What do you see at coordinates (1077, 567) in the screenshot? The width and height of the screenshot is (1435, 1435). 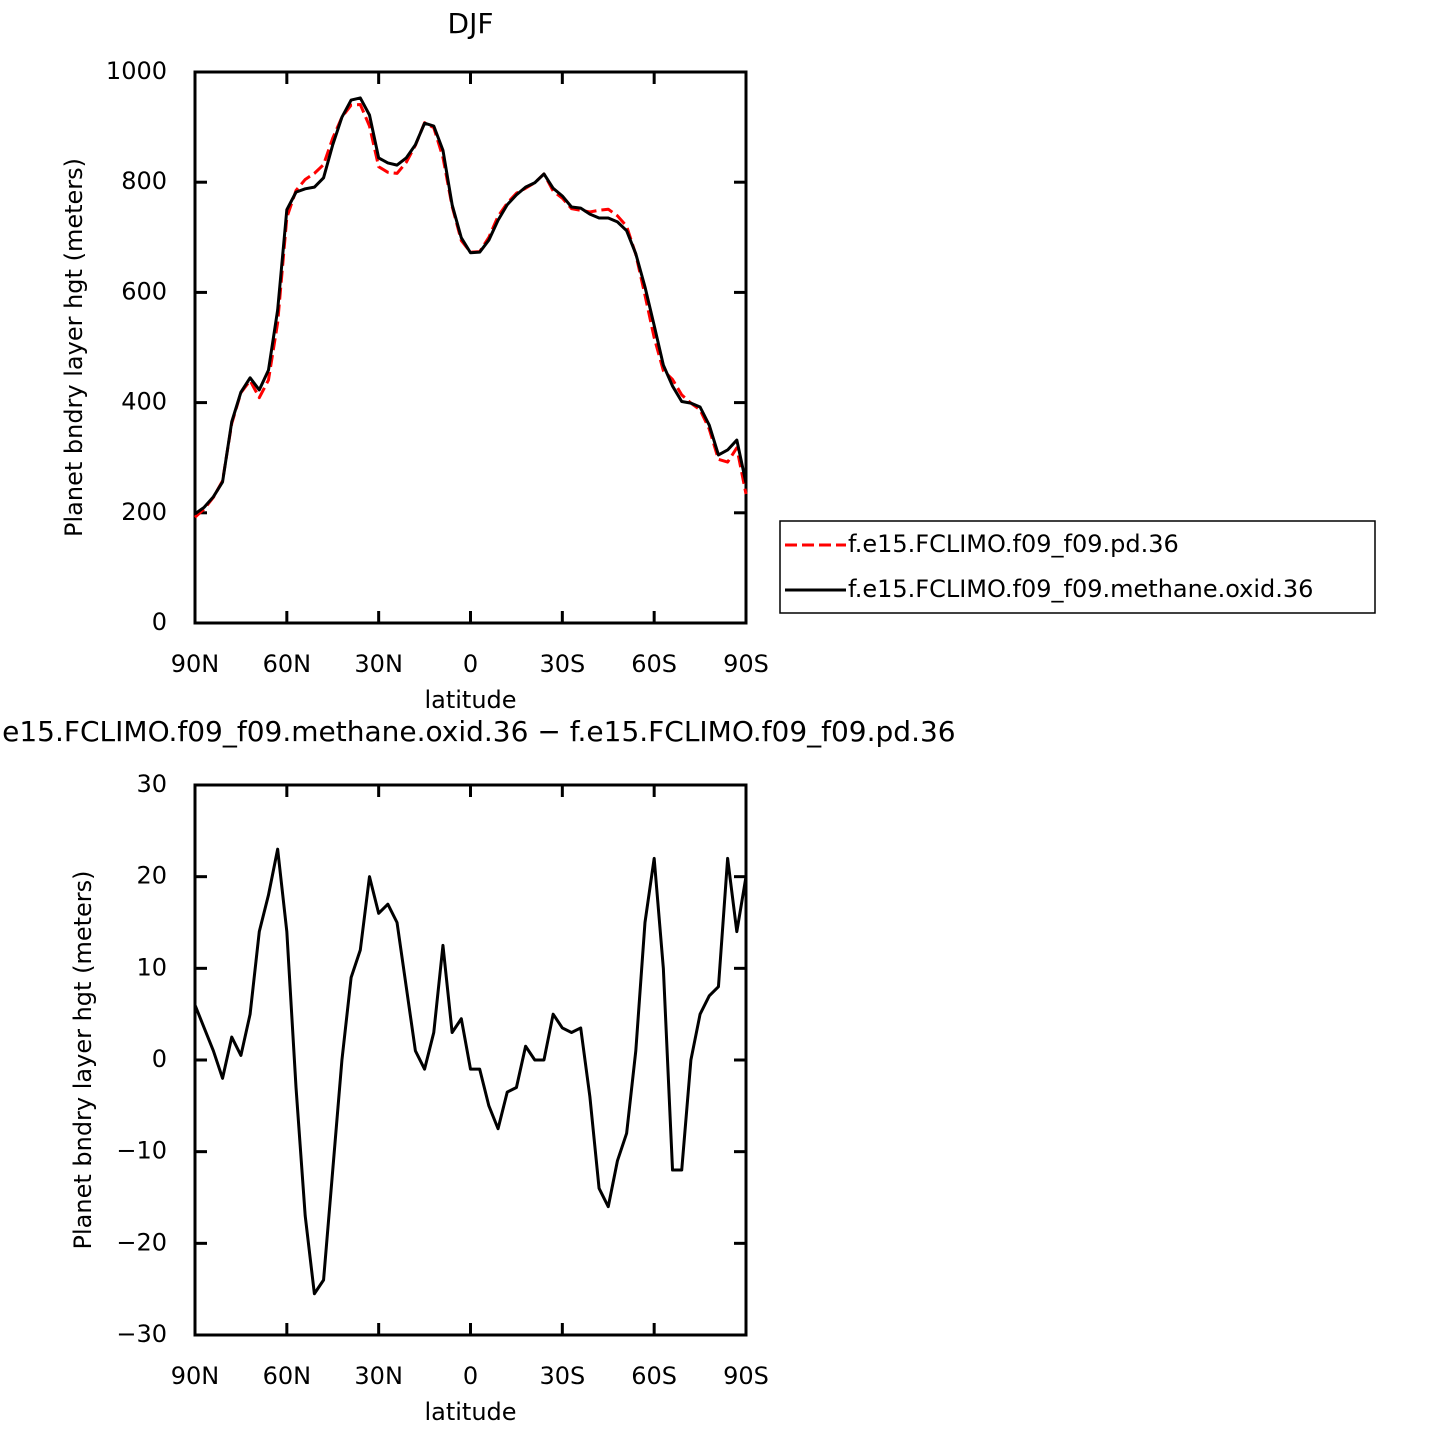 I see `legend-box` at bounding box center [1077, 567].